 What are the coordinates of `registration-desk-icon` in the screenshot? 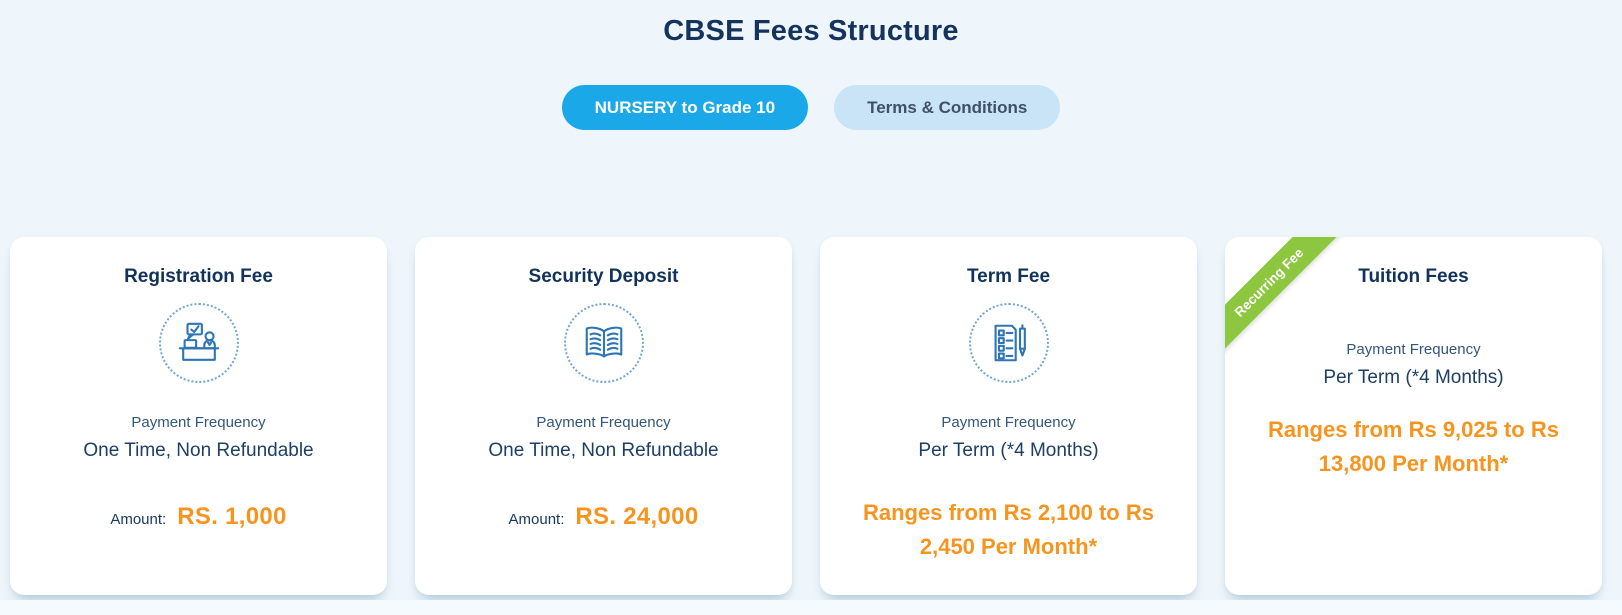 It's located at (198, 343).